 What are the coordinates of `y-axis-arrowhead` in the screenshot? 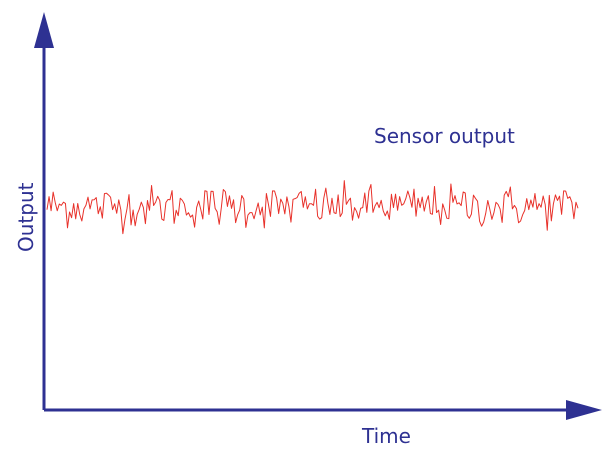 It's located at (44, 30).